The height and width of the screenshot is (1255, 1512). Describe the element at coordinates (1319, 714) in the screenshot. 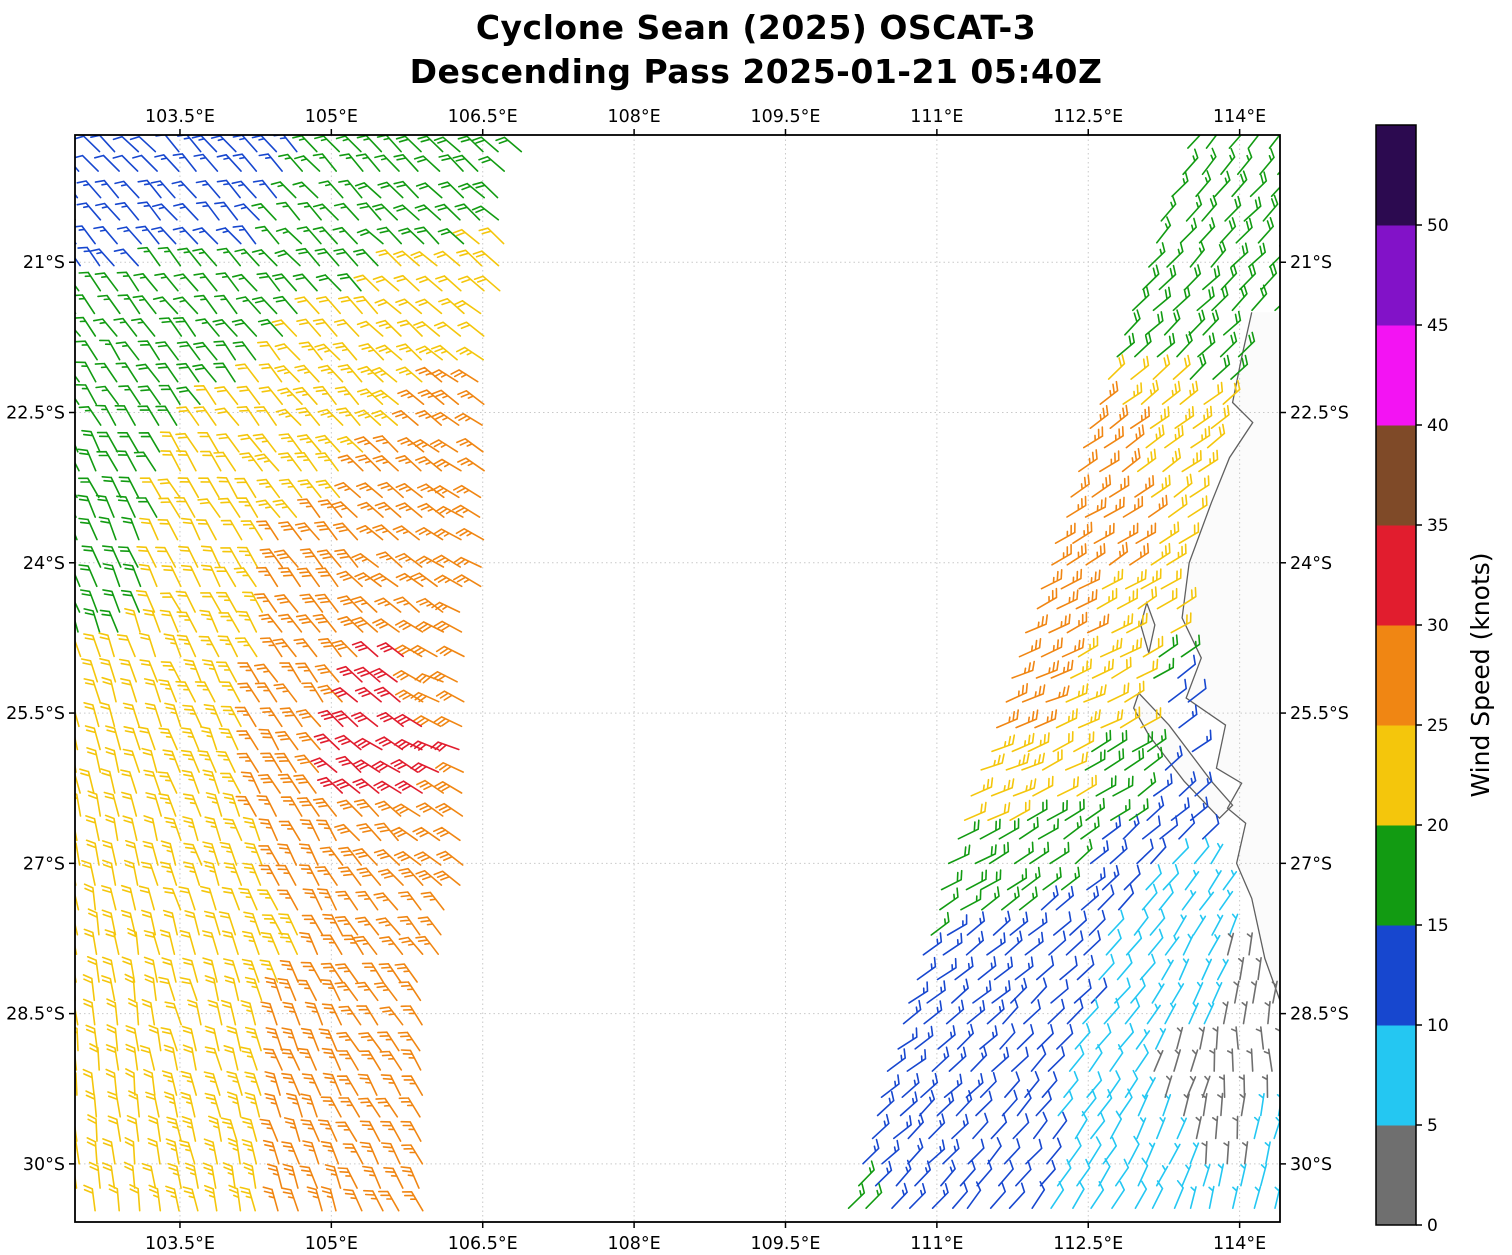

I see `y-tick-label-right: 25.5°S` at that location.